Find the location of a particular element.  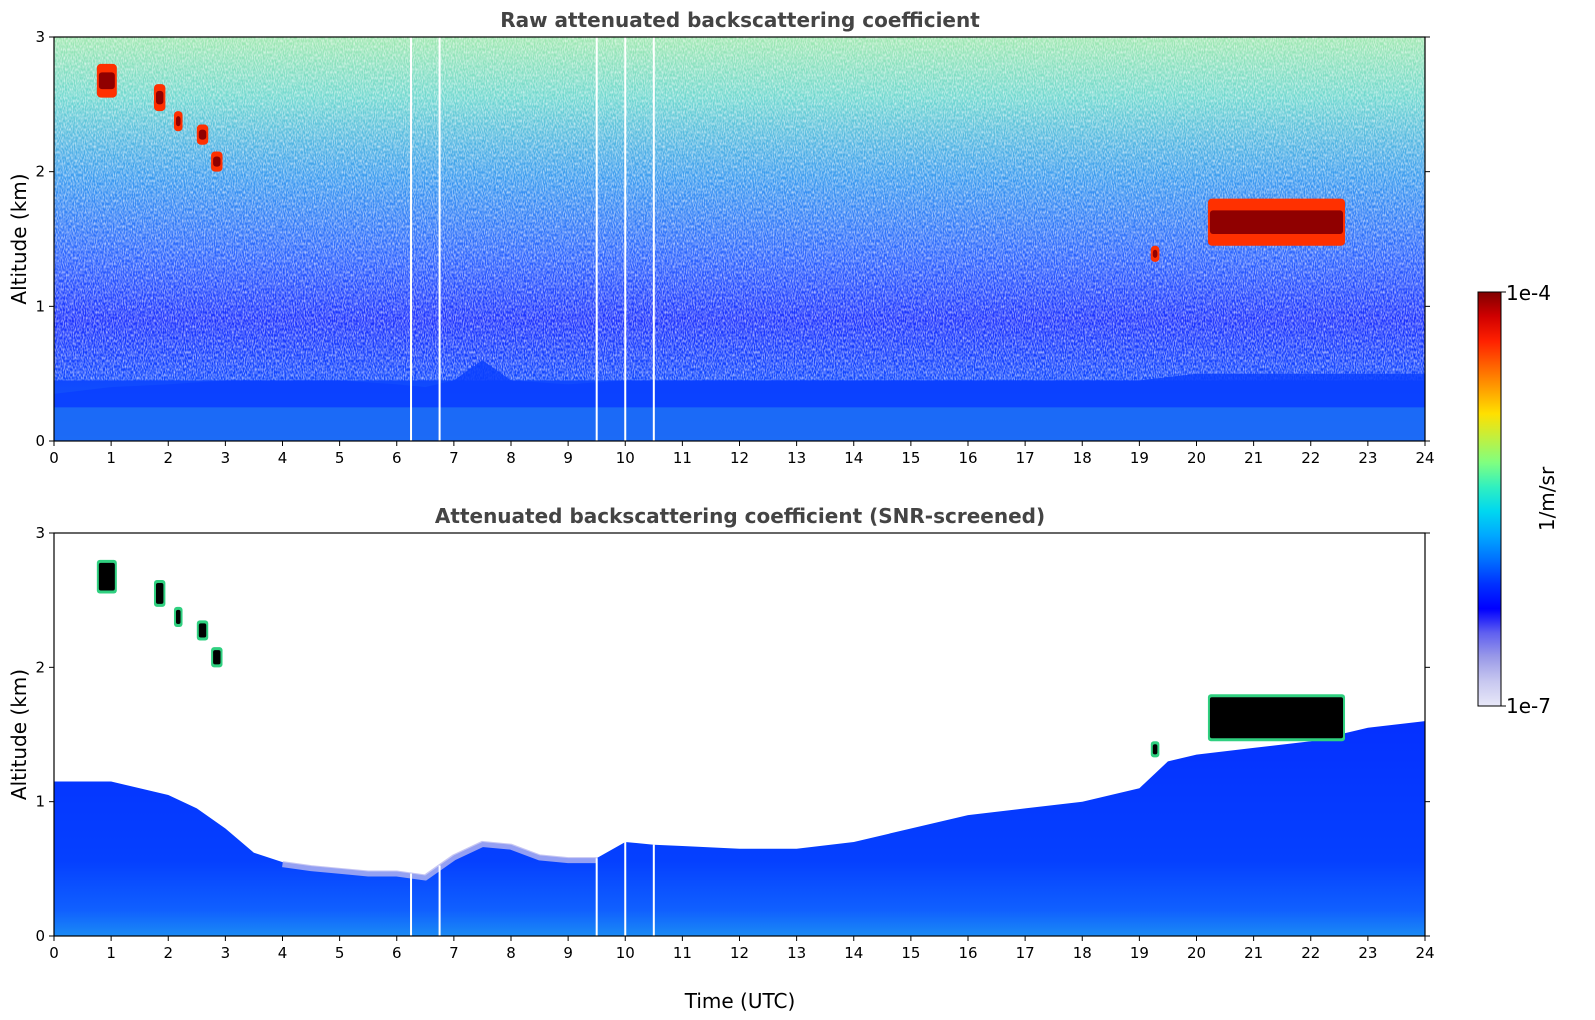

colorbar-bar is located at coordinates (1489, 499).